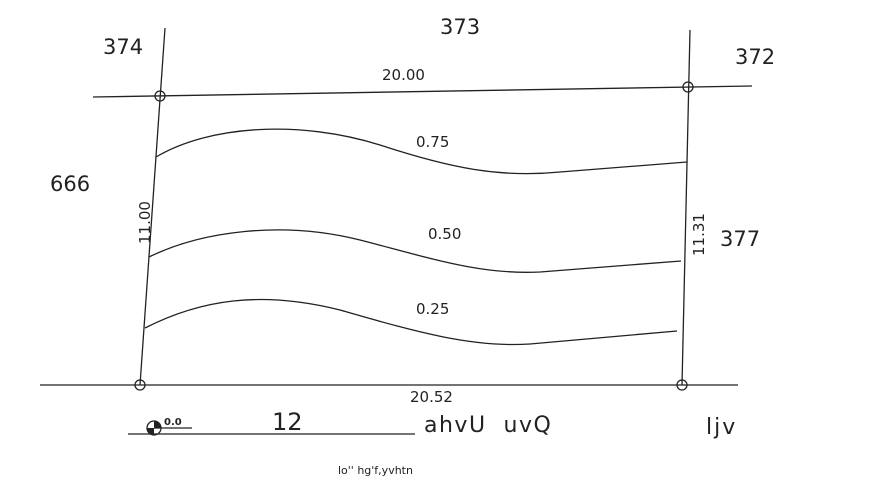 The image size is (890, 498). I want to click on top-boundary, so click(422, 91).